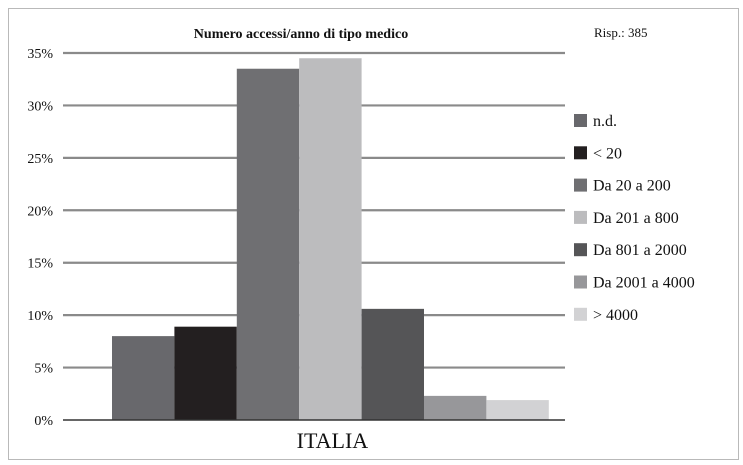 This screenshot has width=743, height=465. What do you see at coordinates (620, 32) in the screenshot?
I see `responses-note: Risp.: 385` at bounding box center [620, 32].